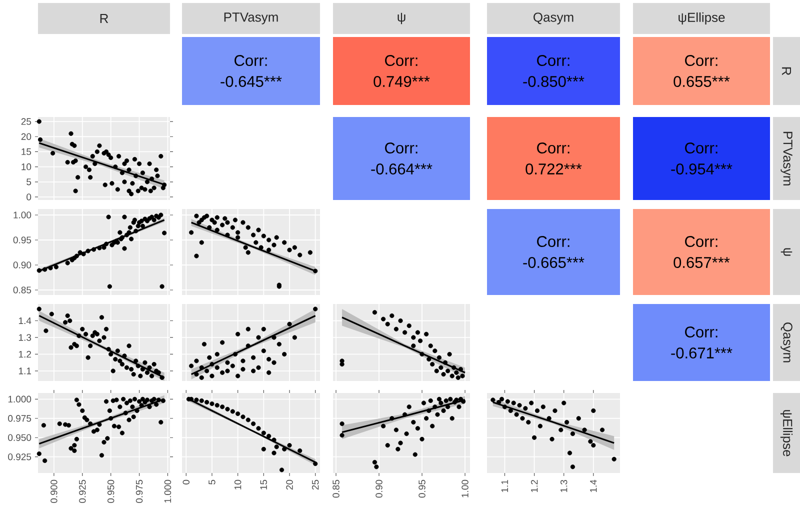  I want to click on x-tick-label: 0.95, so click(422, 489).